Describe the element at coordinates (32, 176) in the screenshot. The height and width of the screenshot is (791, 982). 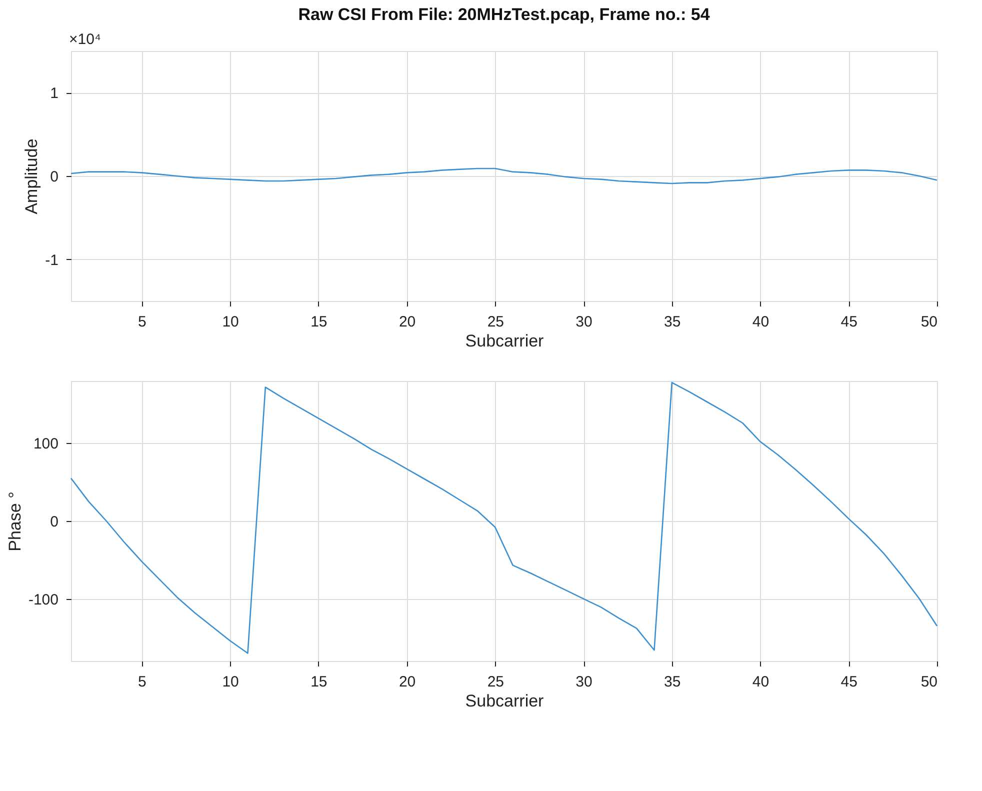
I see `y-axis-title: Amplitude` at that location.